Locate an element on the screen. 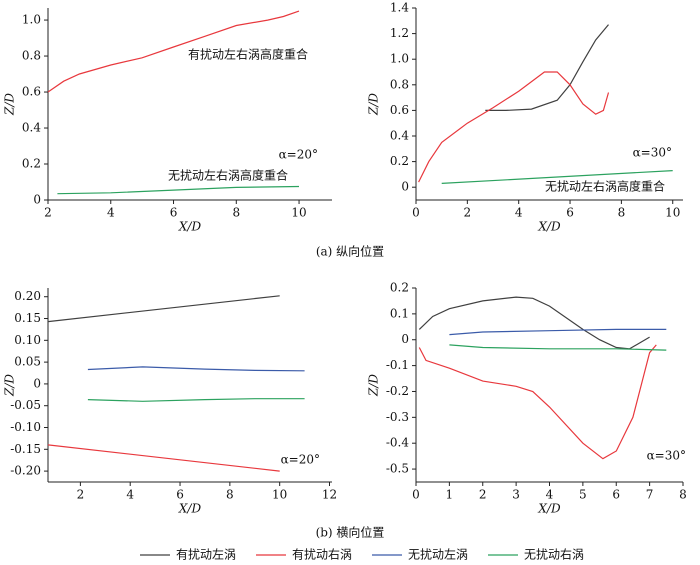  legend-label: 有扰动右涡 is located at coordinates (322, 554).